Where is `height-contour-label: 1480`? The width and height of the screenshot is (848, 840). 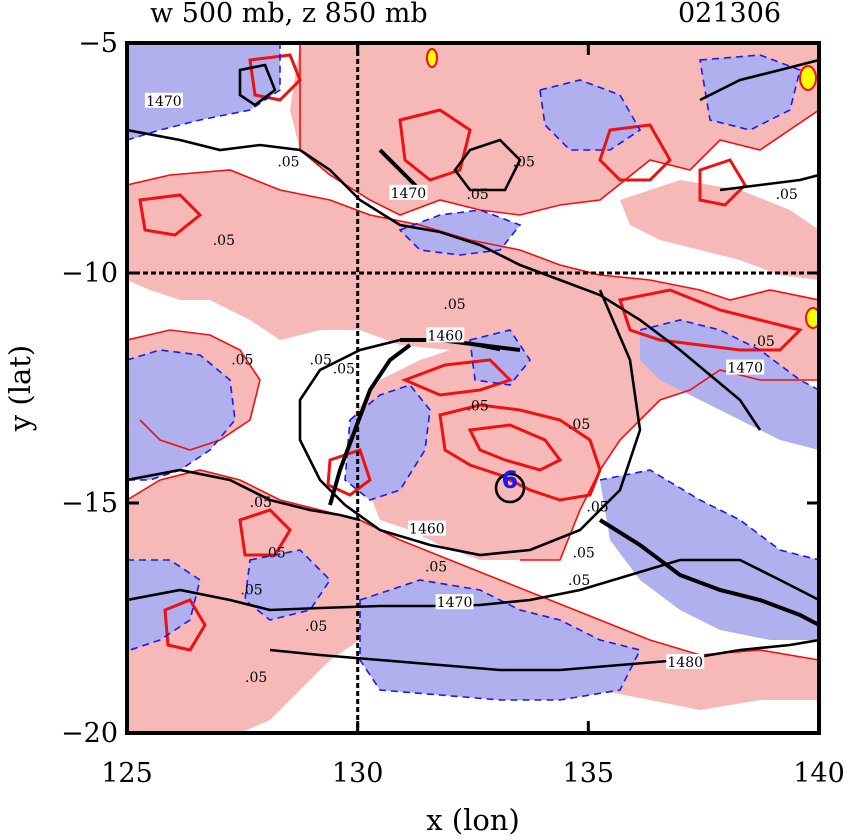 height-contour-label: 1480 is located at coordinates (685, 663).